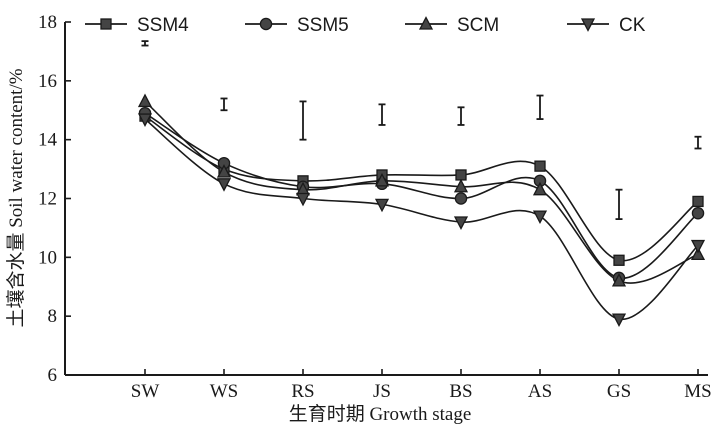 The image size is (711, 425). I want to click on legend-marker-ssm5, so click(266, 24).